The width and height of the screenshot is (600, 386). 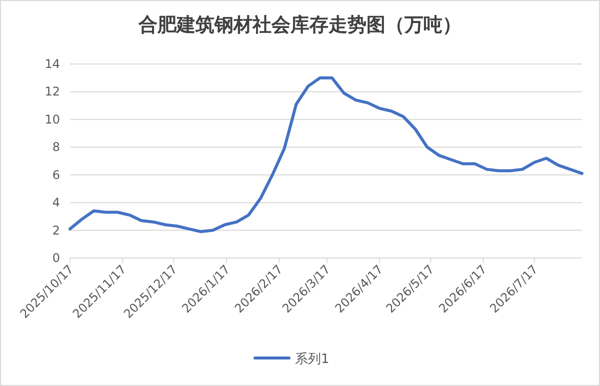 I want to click on chart-title: 合肥建筑钢材社会库存走势图（万吨）, so click(x=300, y=25).